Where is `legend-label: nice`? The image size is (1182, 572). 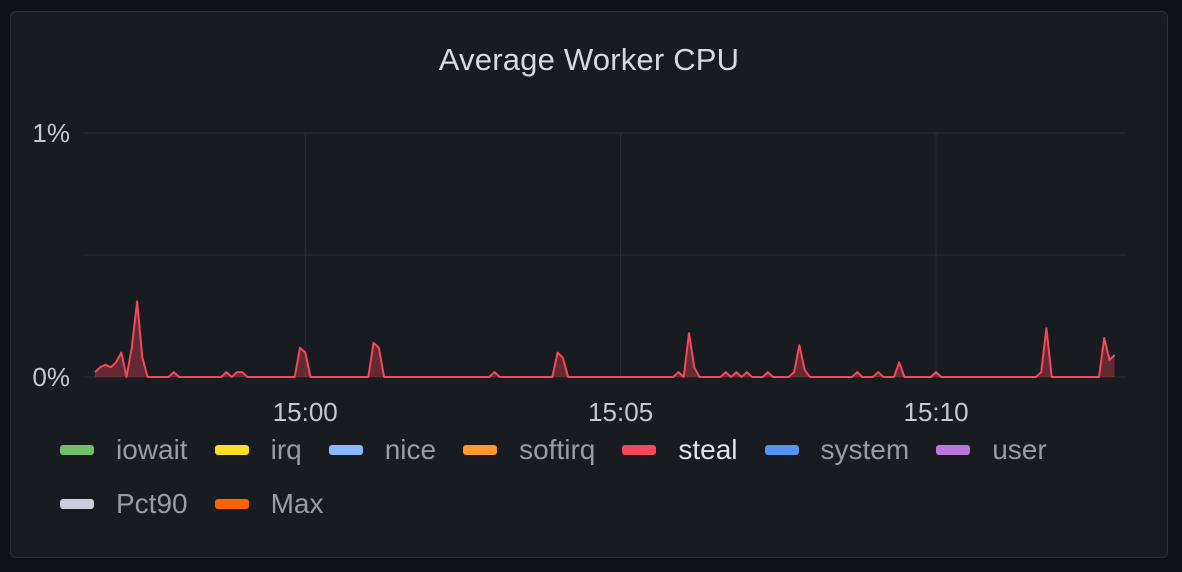
legend-label: nice is located at coordinates (410, 449).